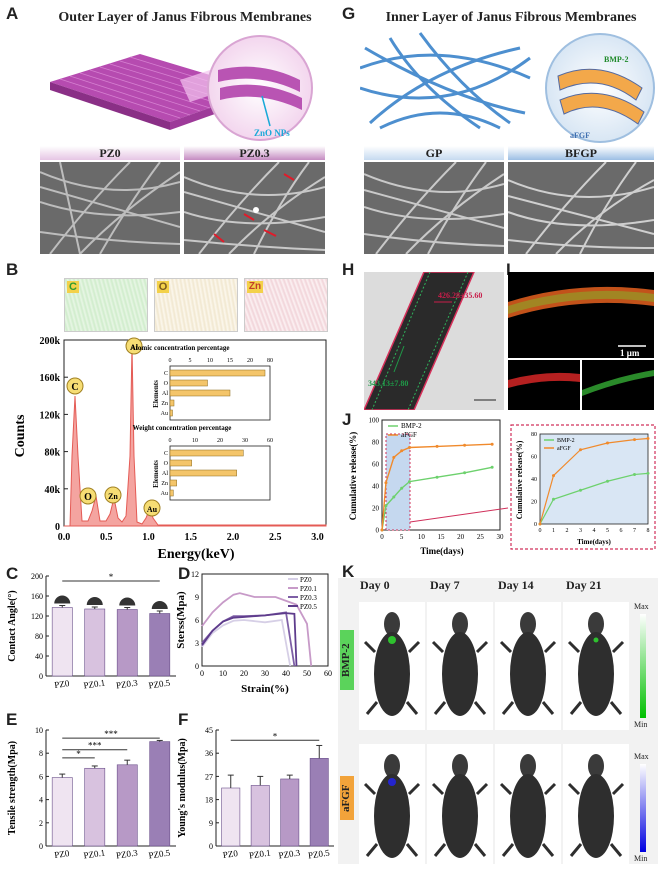  What do you see at coordinates (265, 620) in the screenshot?
I see `d-frame` at bounding box center [265, 620].